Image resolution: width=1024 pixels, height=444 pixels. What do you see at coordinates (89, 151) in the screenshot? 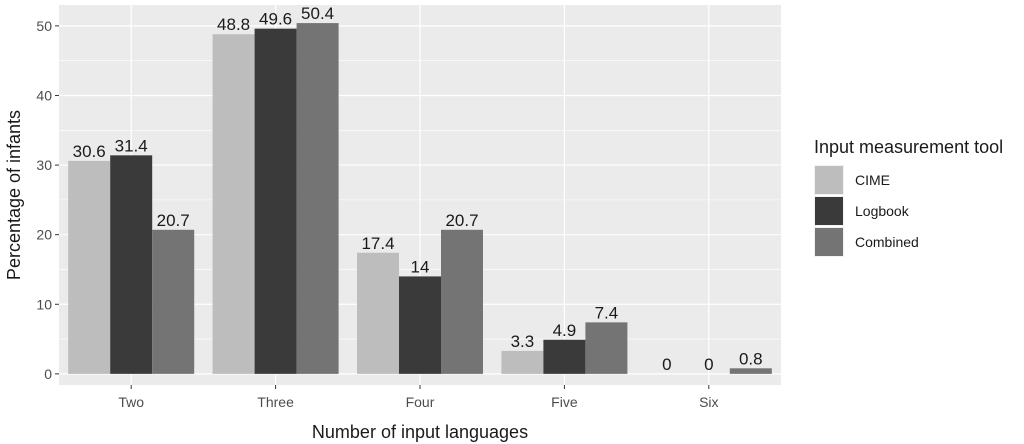
I see `data-label: 30.6` at bounding box center [89, 151].